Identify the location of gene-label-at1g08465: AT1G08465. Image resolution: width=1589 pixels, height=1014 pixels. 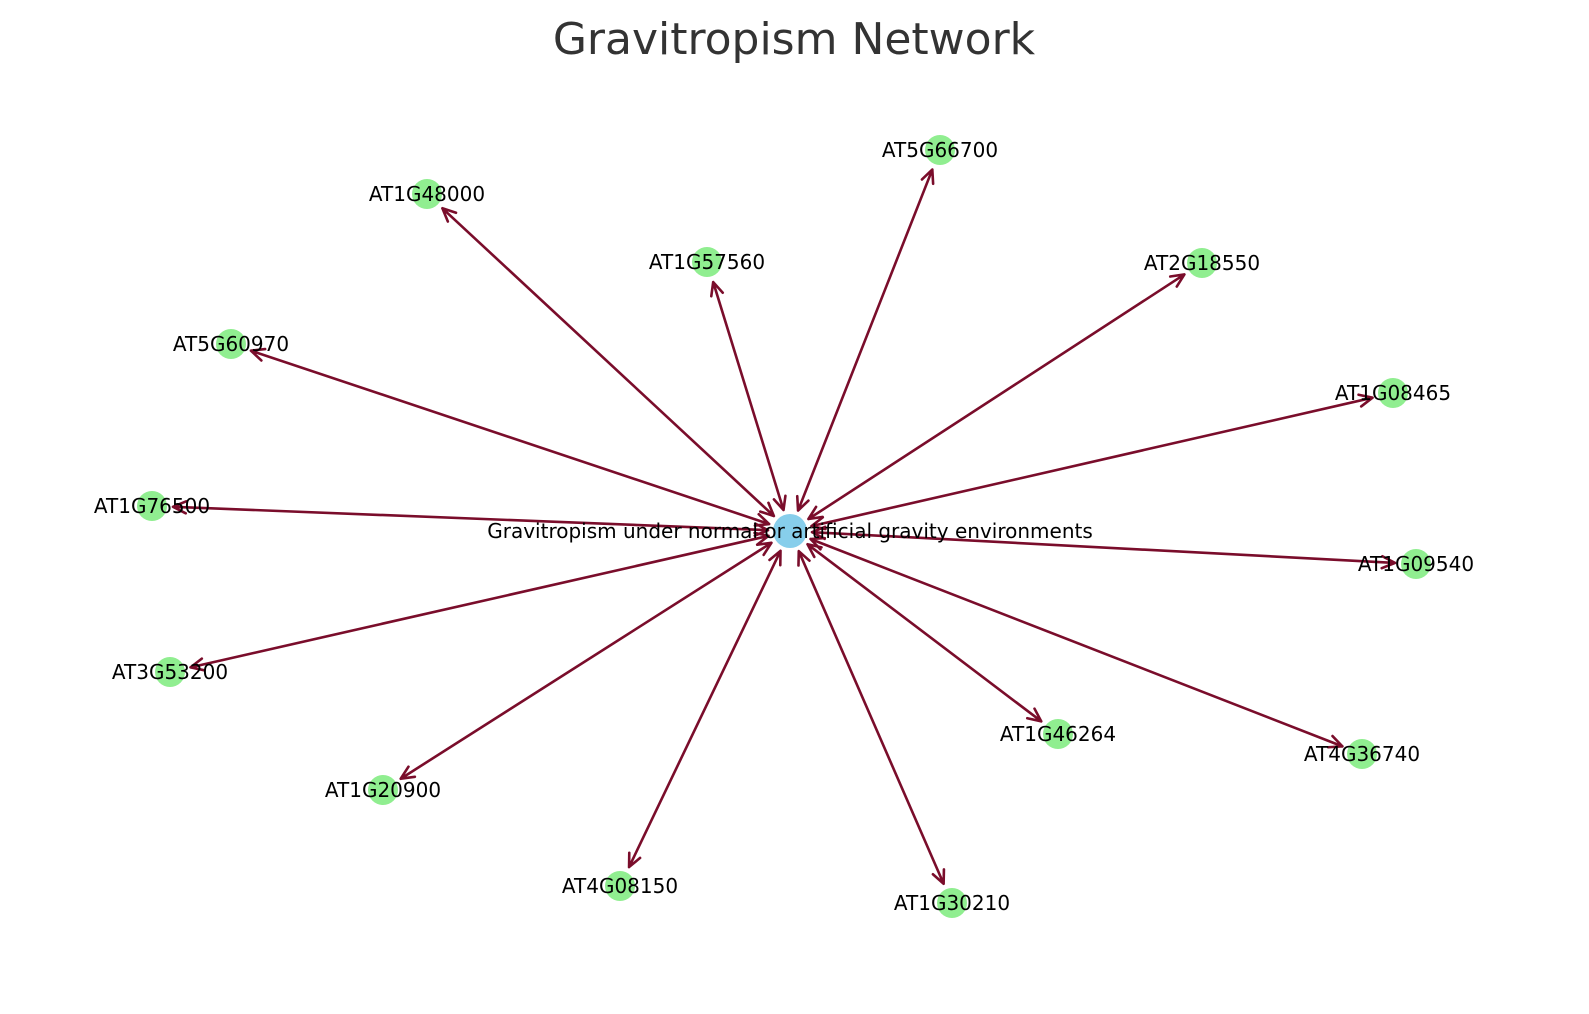
(1393, 393).